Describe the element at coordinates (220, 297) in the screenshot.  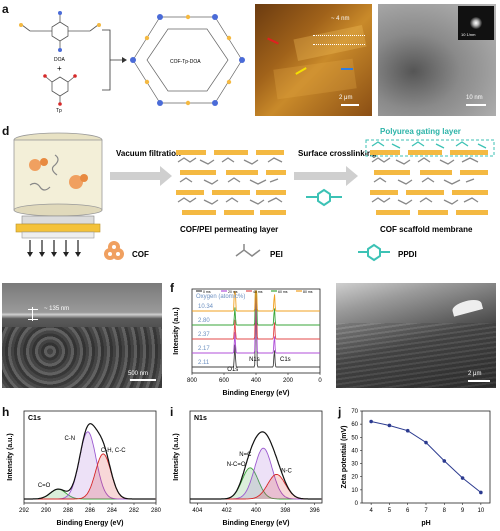
I see `f-oxygen-title: Oxygen (atomic%)` at that location.